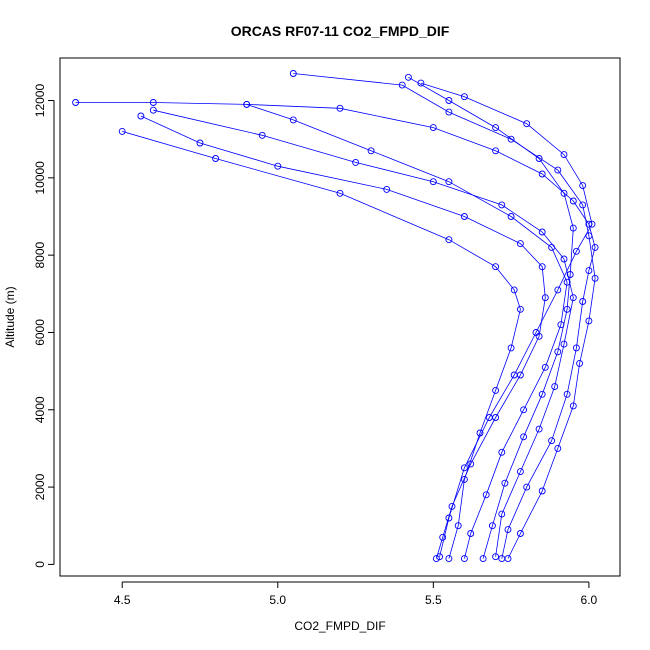 Image resolution: width=650 pixels, height=650 pixels. Describe the element at coordinates (40, 332) in the screenshot. I see `y-tick-label: 6000` at that location.